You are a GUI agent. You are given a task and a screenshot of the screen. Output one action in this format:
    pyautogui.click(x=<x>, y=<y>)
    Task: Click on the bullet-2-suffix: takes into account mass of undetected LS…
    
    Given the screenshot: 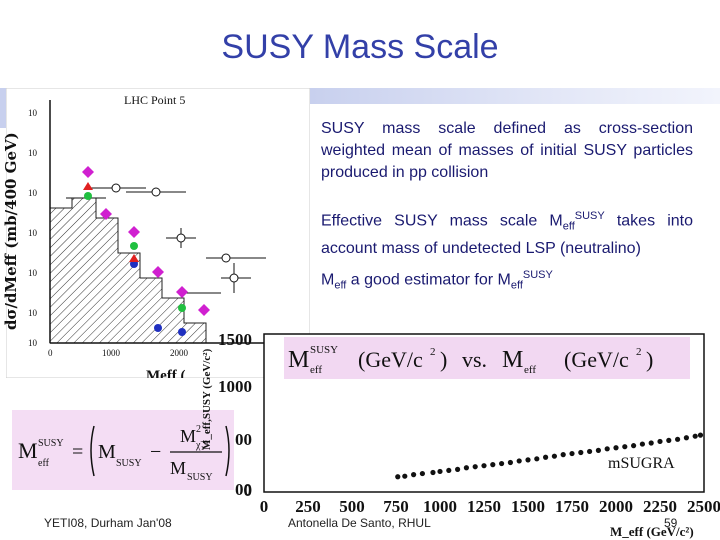 What is the action you would take?
    pyautogui.click(x=507, y=234)
    